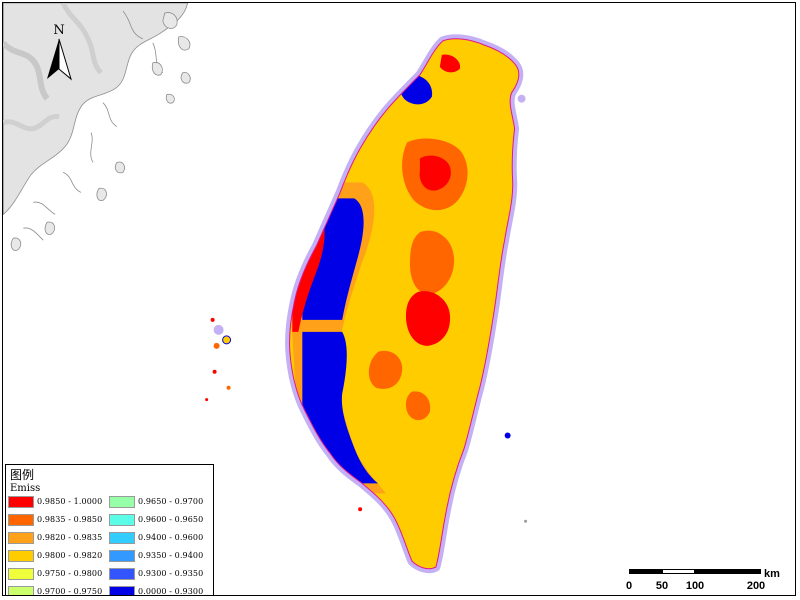 The image size is (800, 600). Describe the element at coordinates (708, 581) in the screenshot. I see `scale-bar: 0 50 100 200 km` at that location.